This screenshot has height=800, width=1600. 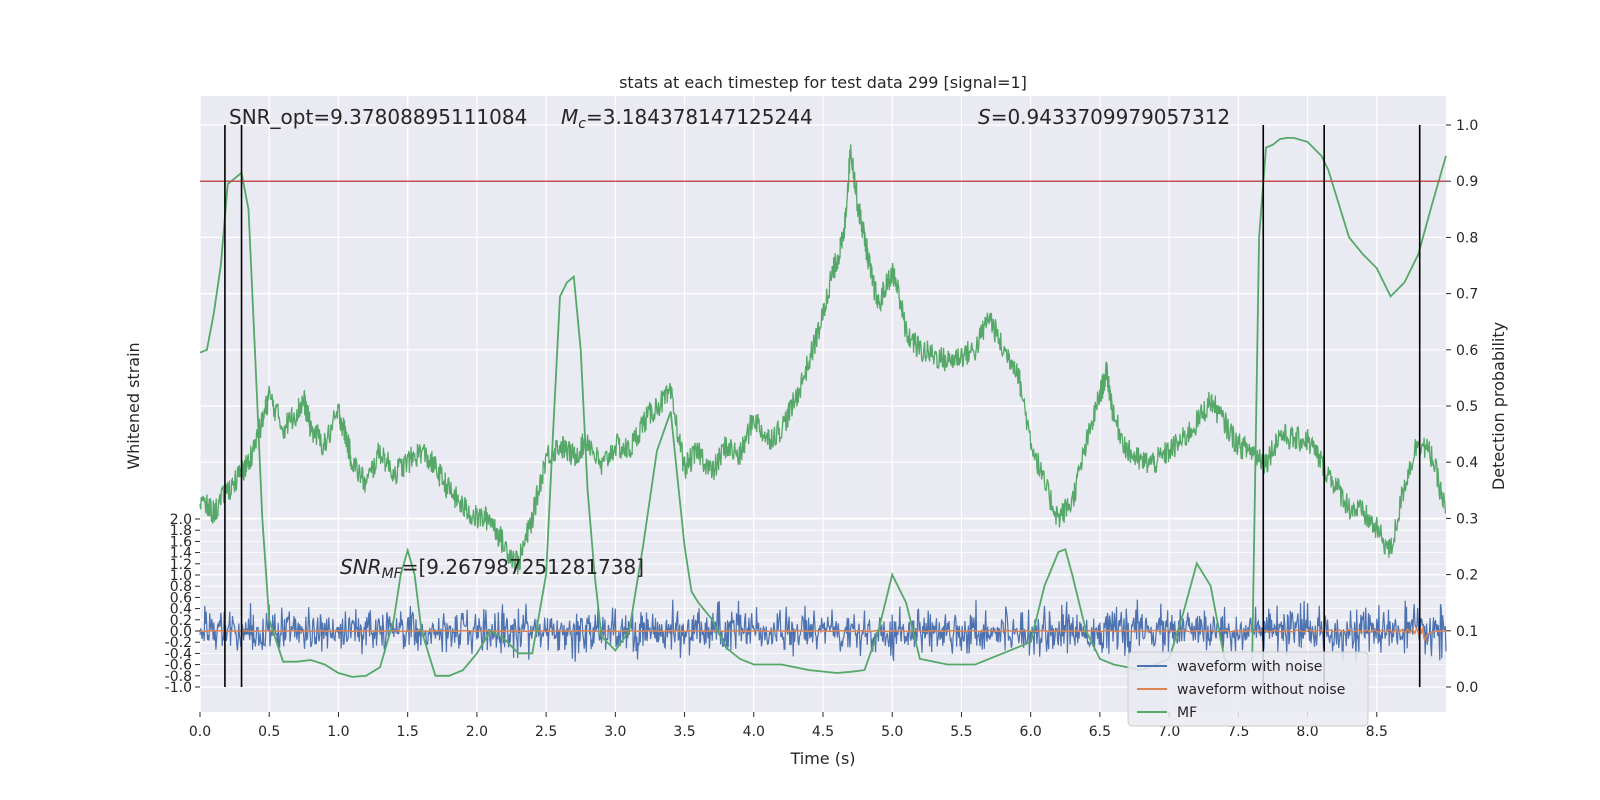 I want to click on y-left-tick-label: 0.6, so click(x=181, y=598).